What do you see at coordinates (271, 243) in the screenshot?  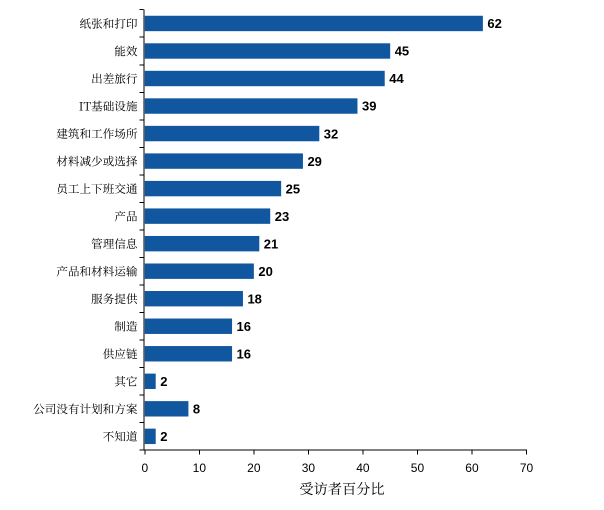 I see `svg-text: 21` at bounding box center [271, 243].